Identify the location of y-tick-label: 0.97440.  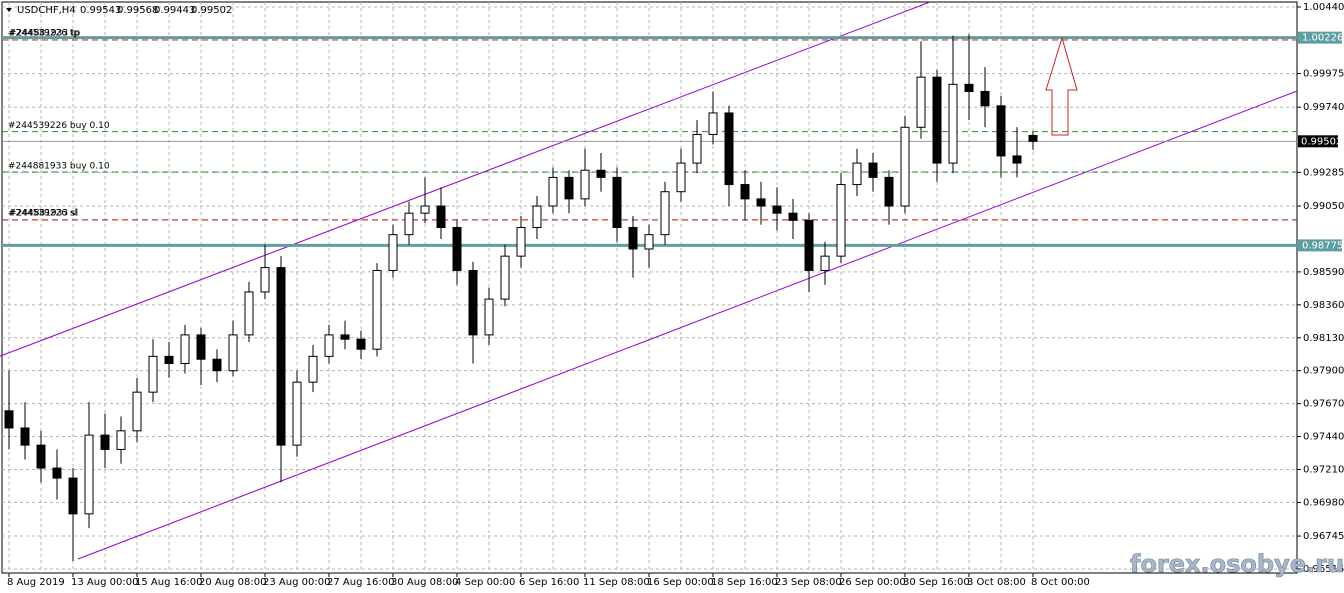
(1323, 437).